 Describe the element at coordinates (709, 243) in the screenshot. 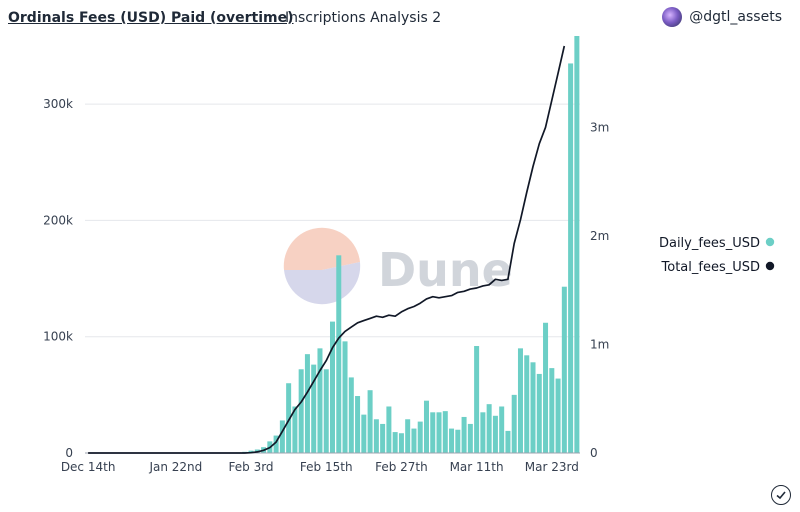

I see `legend-label: Daily_fees_USD` at that location.